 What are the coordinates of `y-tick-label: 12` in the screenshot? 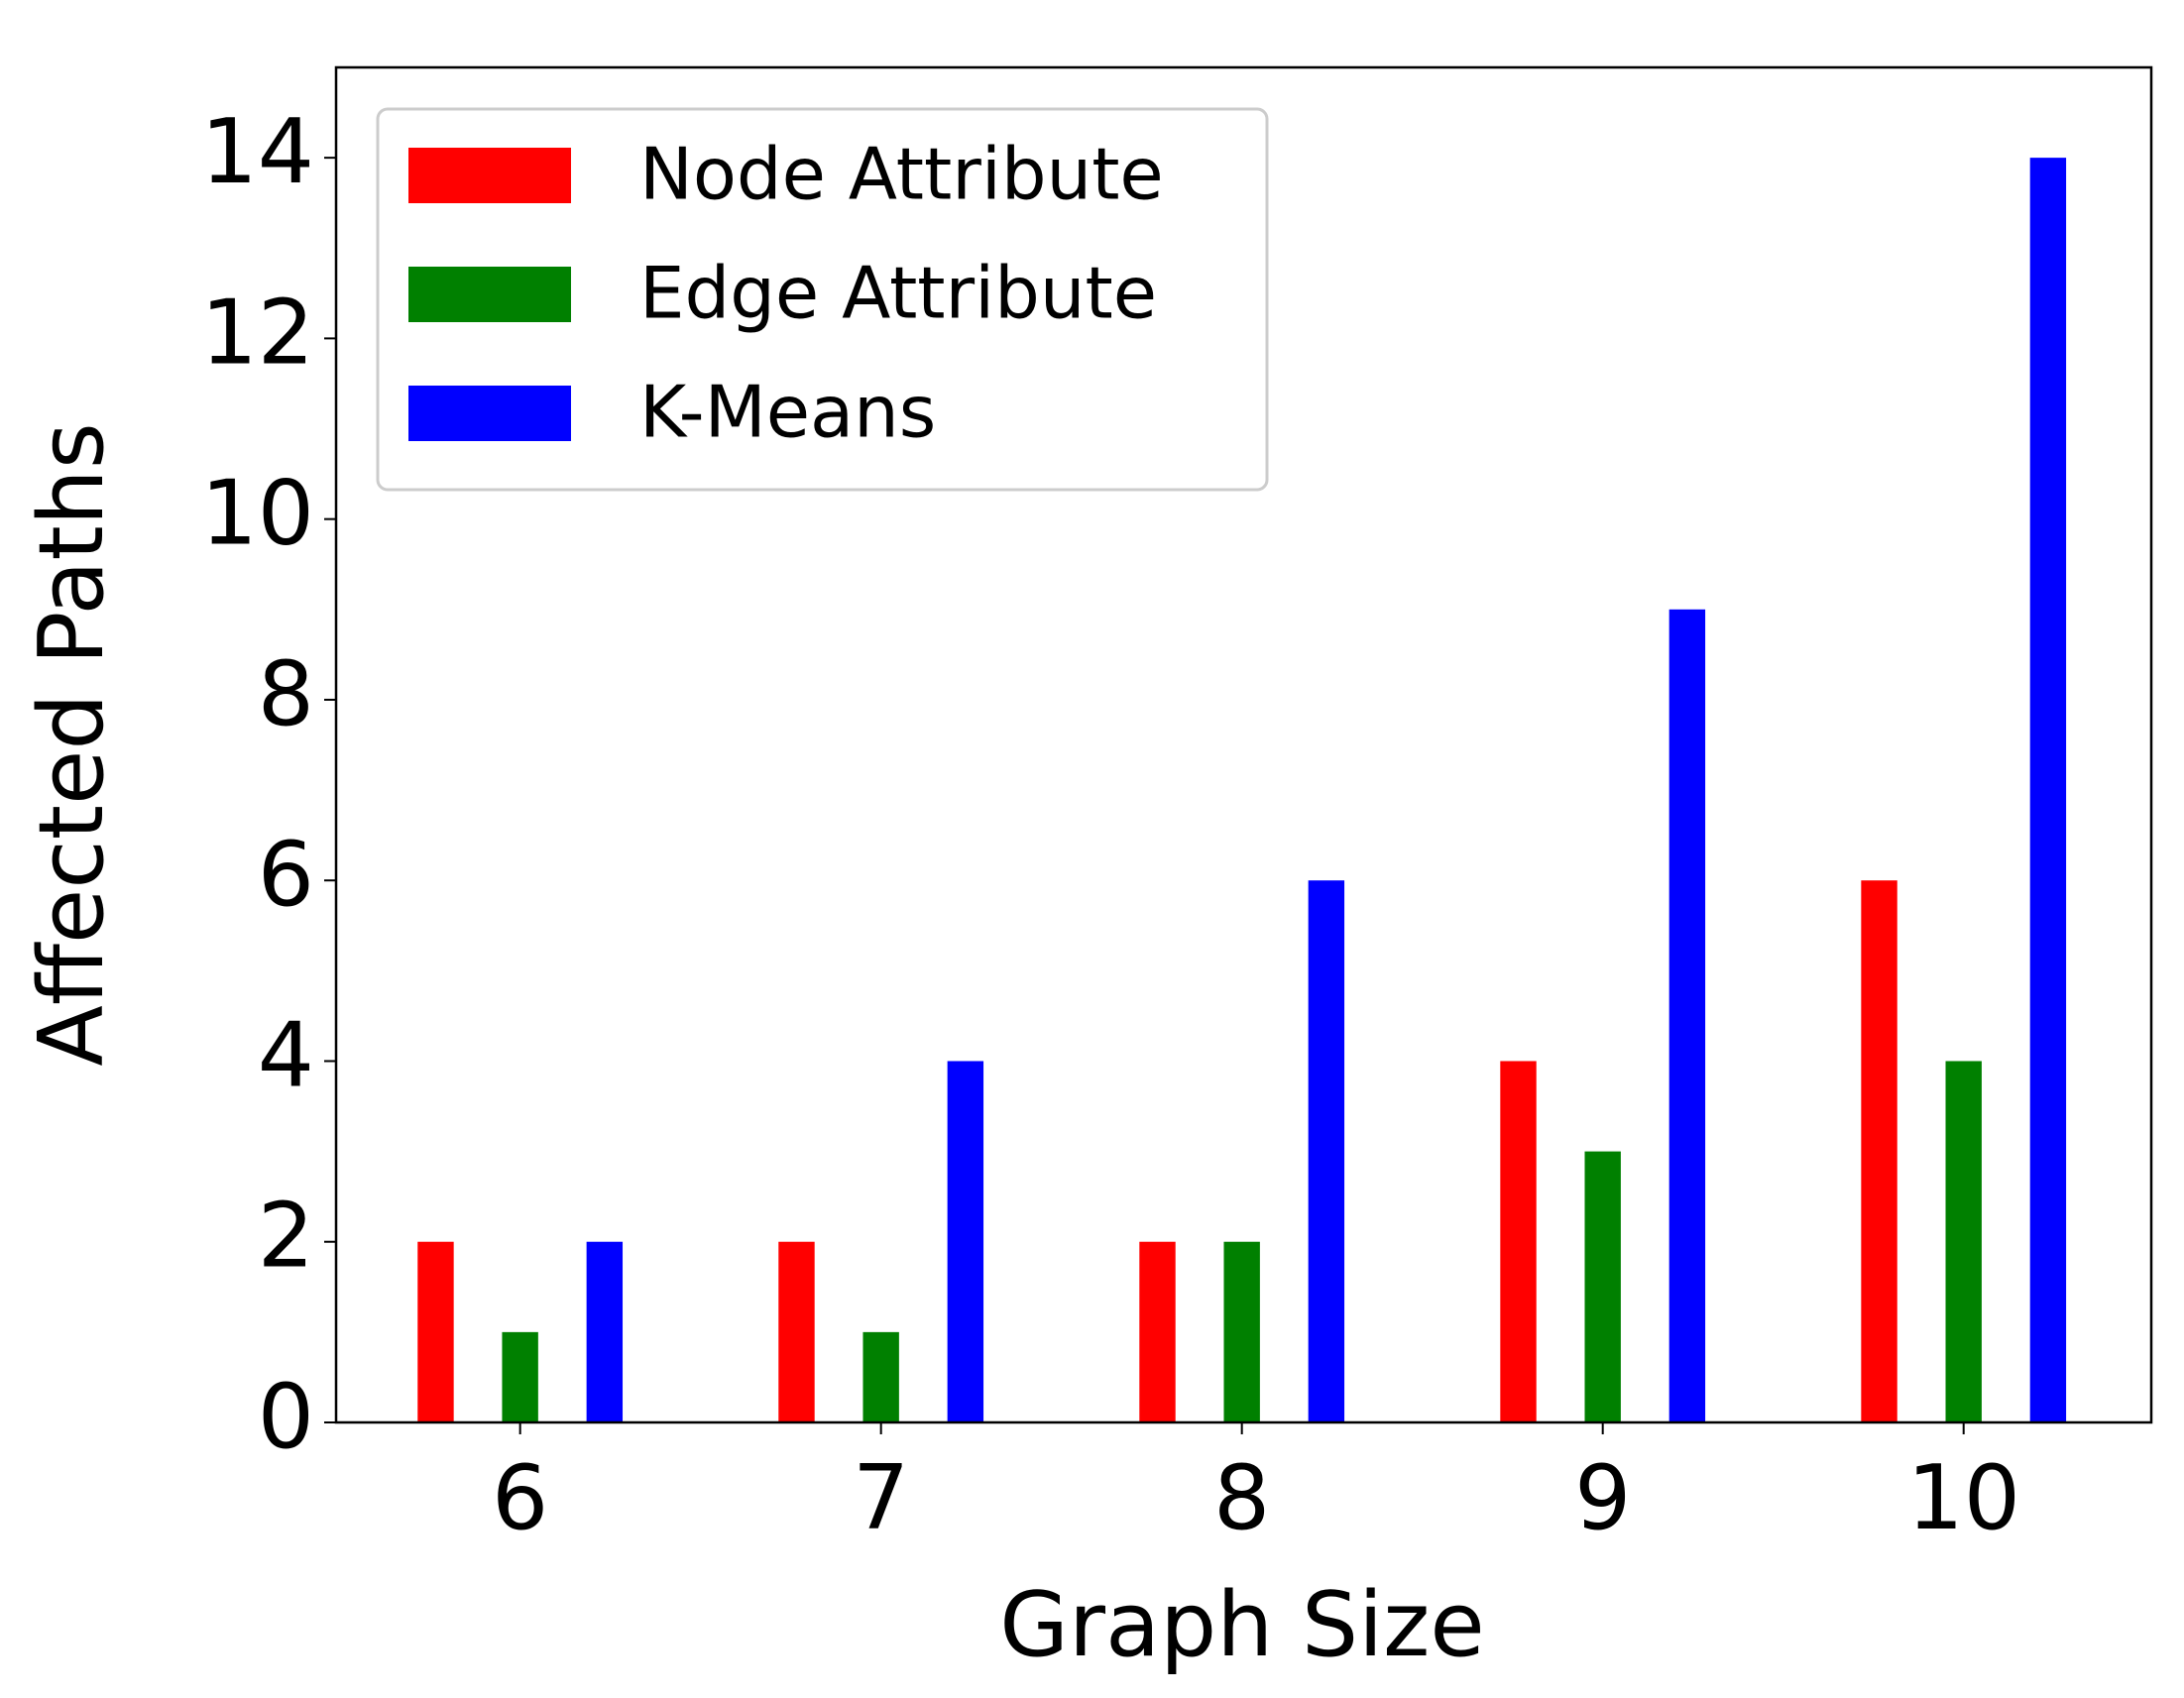 It's located at (257, 333).